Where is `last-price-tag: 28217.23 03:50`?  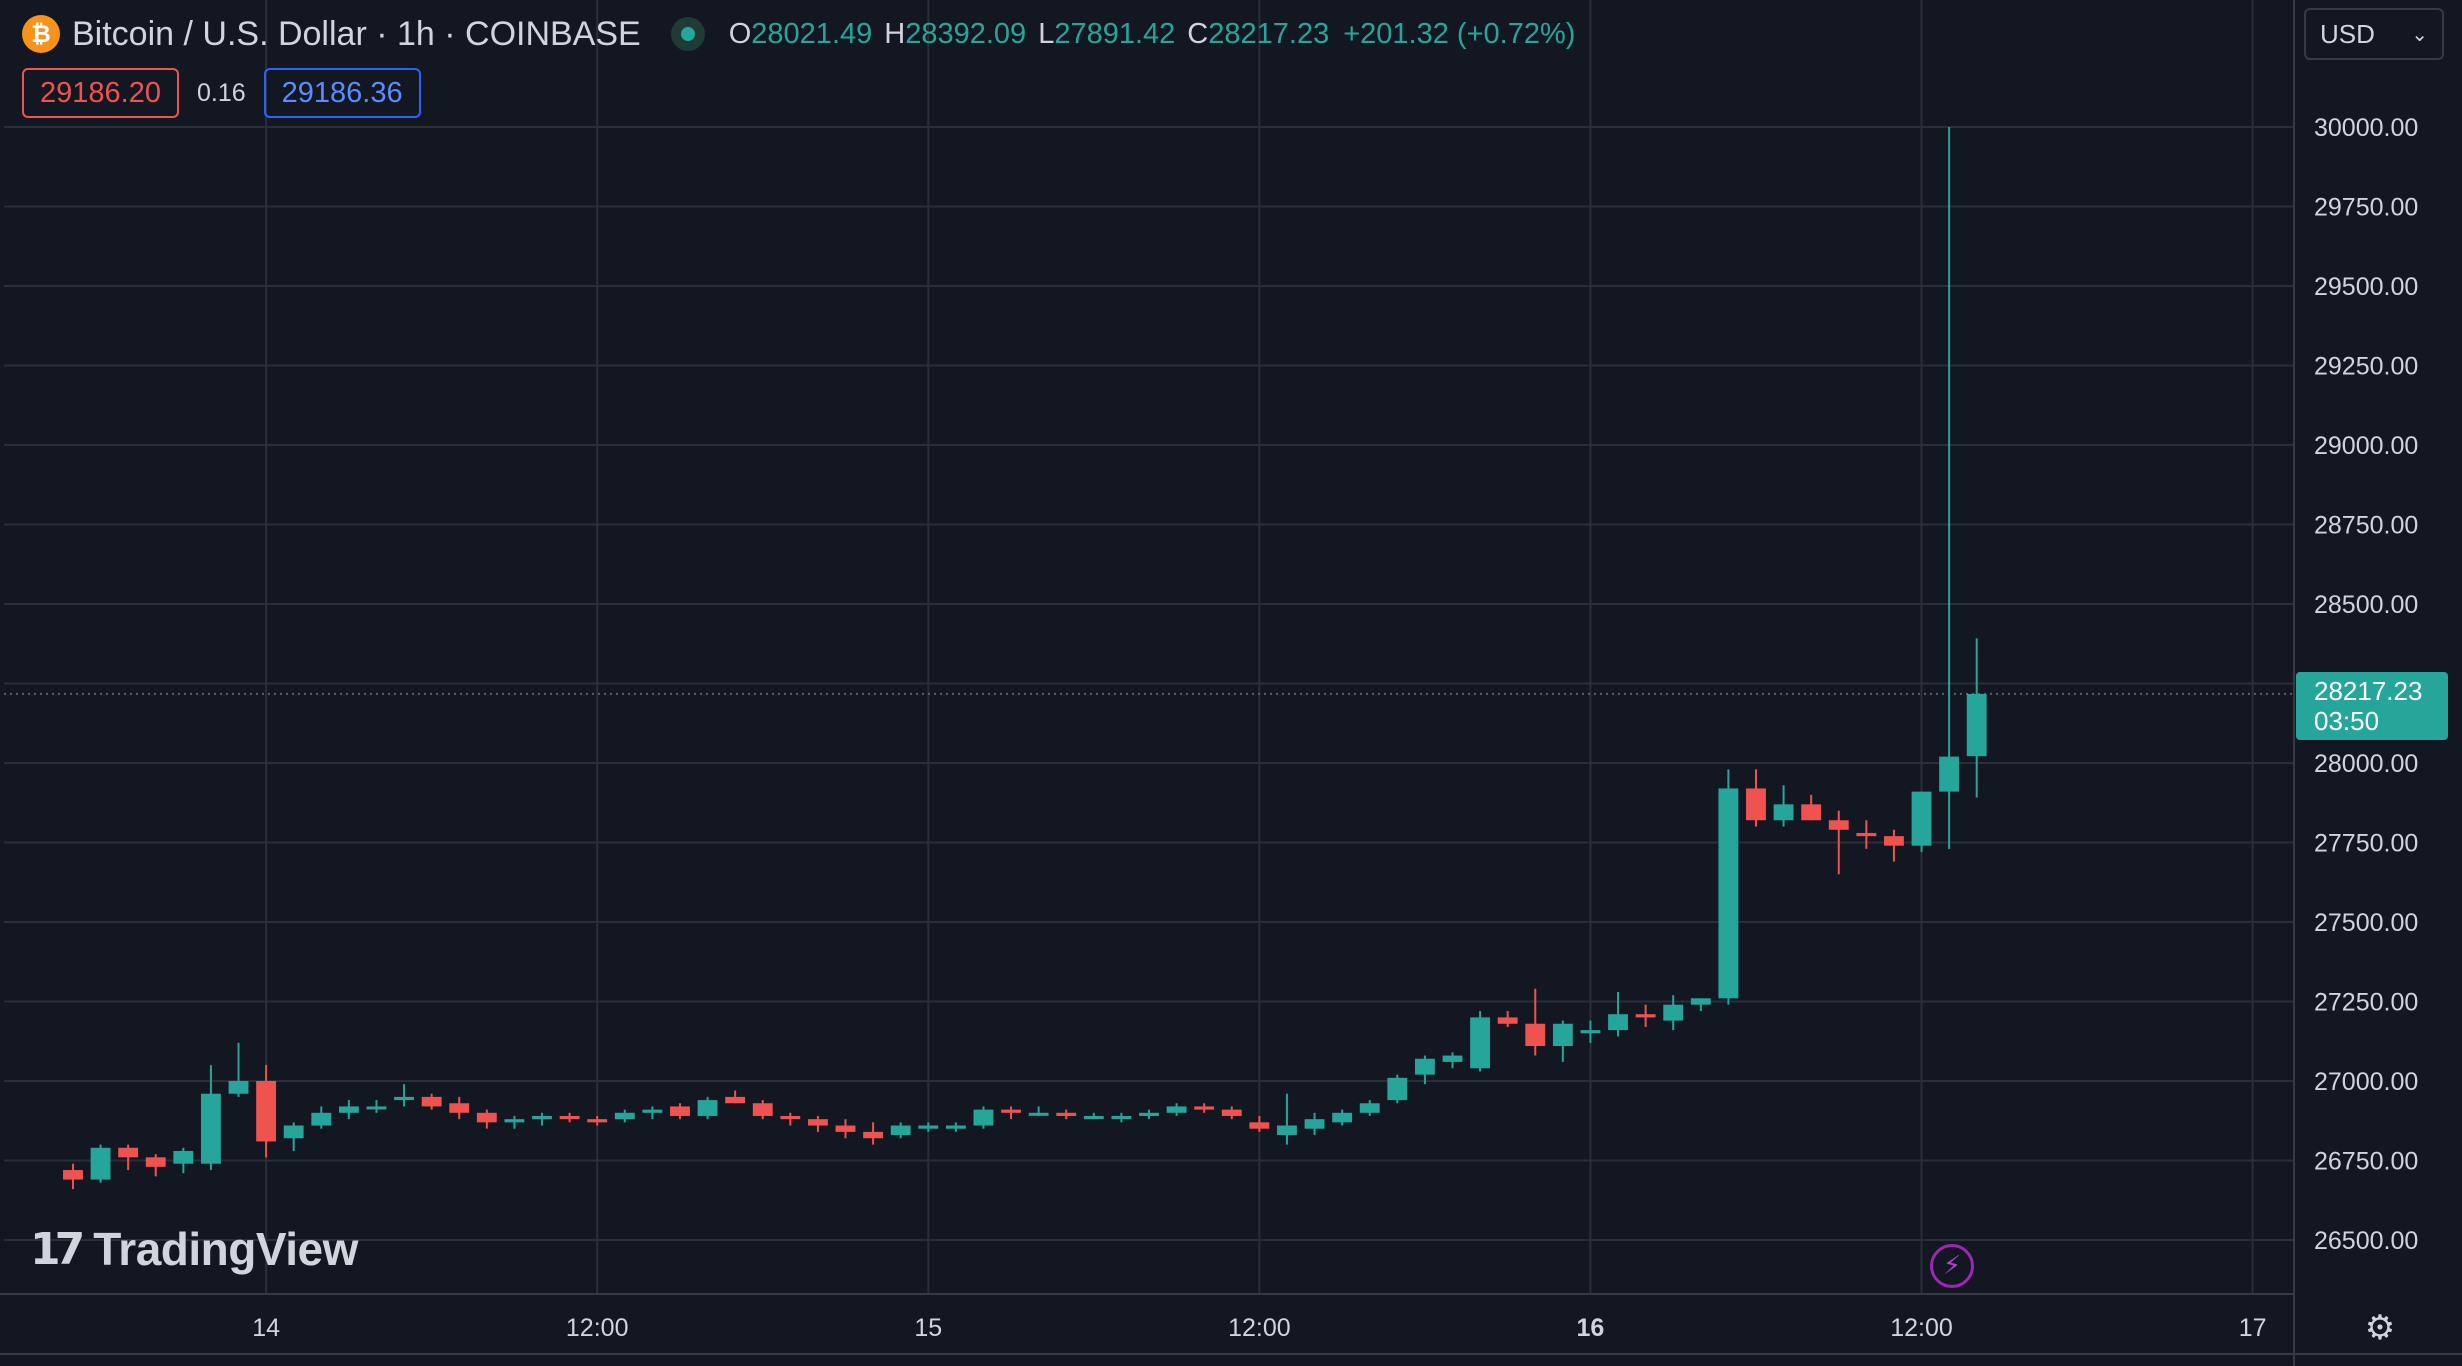
last-price-tag: 28217.23 03:50 is located at coordinates (2372, 705).